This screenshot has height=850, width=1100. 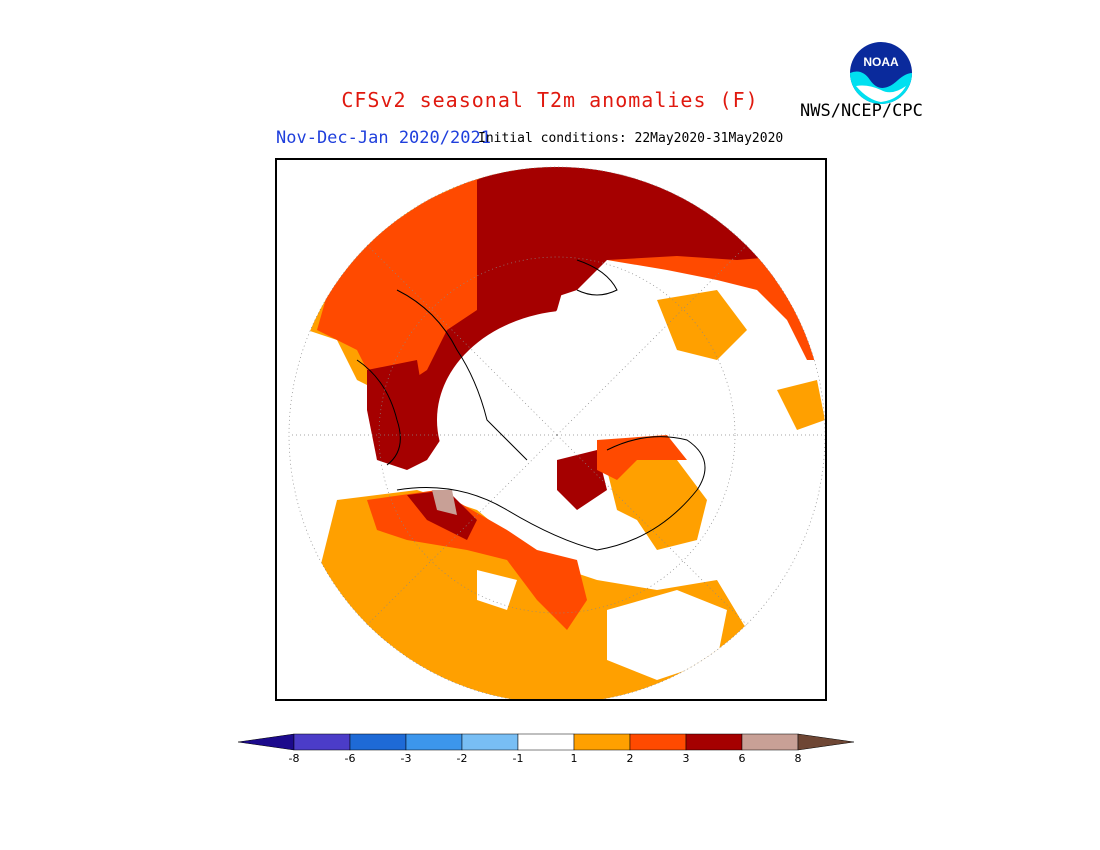 I want to click on forecast-period: Nov-Dec-Jan 2020/2021, so click(x=383, y=138).